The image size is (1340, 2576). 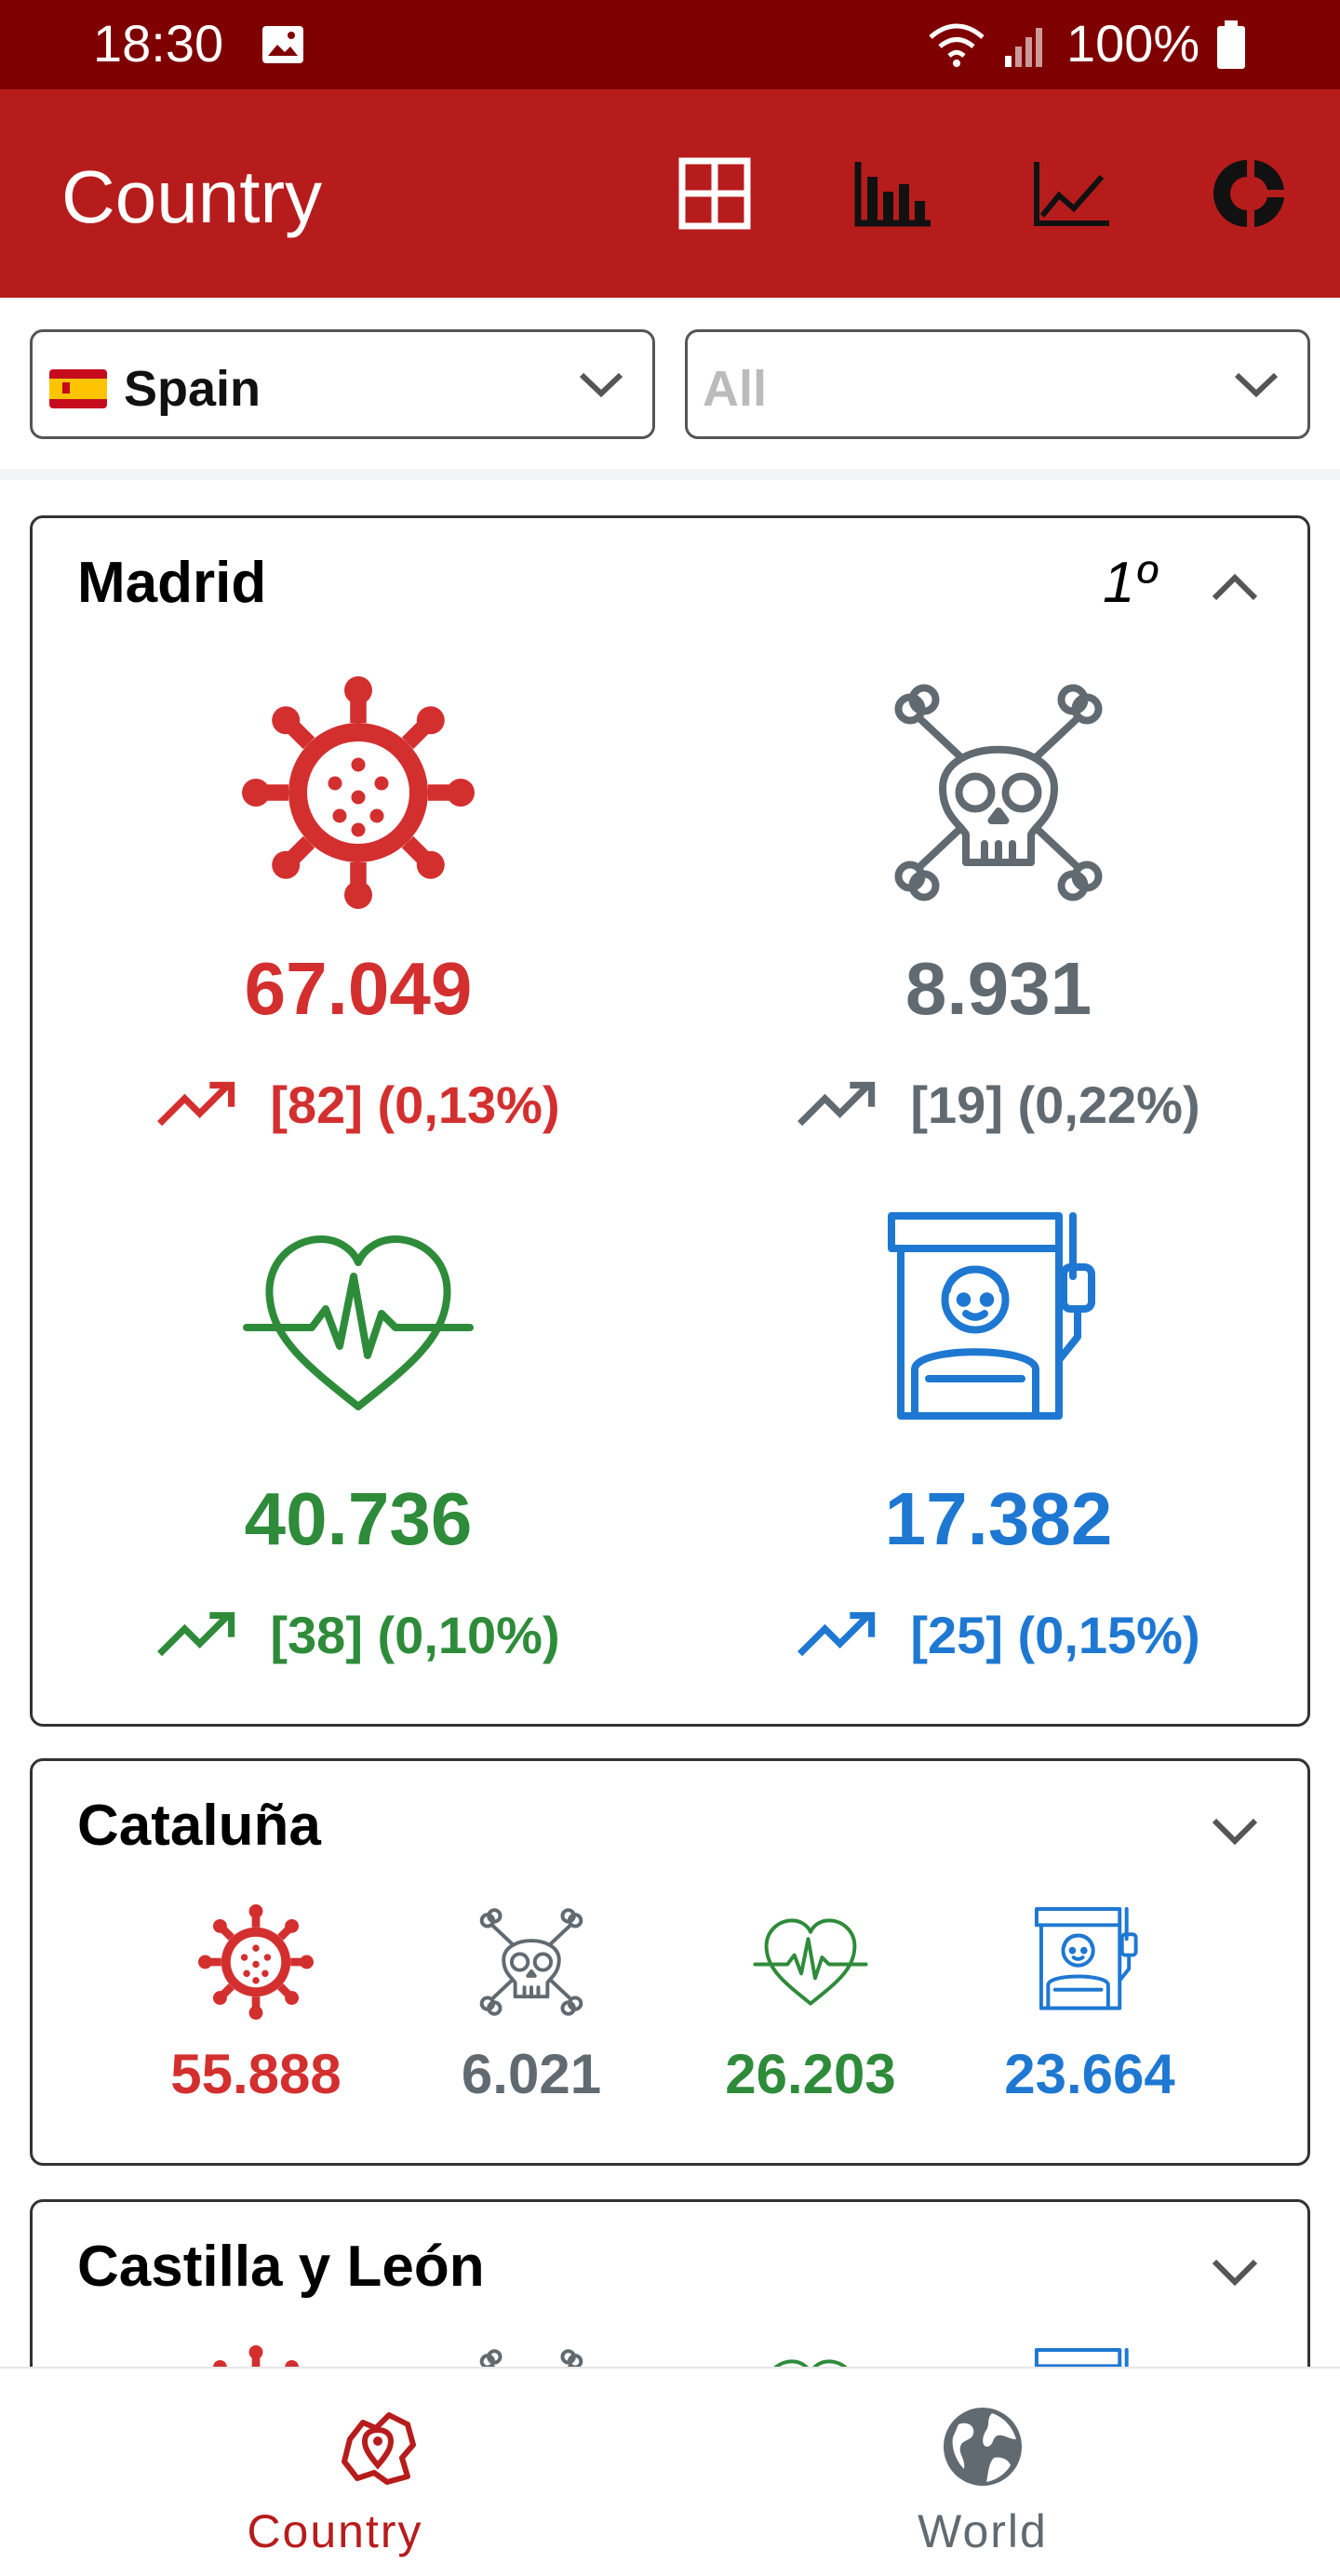 I want to click on deaths-stat: 6.021, so click(x=531, y=2005).